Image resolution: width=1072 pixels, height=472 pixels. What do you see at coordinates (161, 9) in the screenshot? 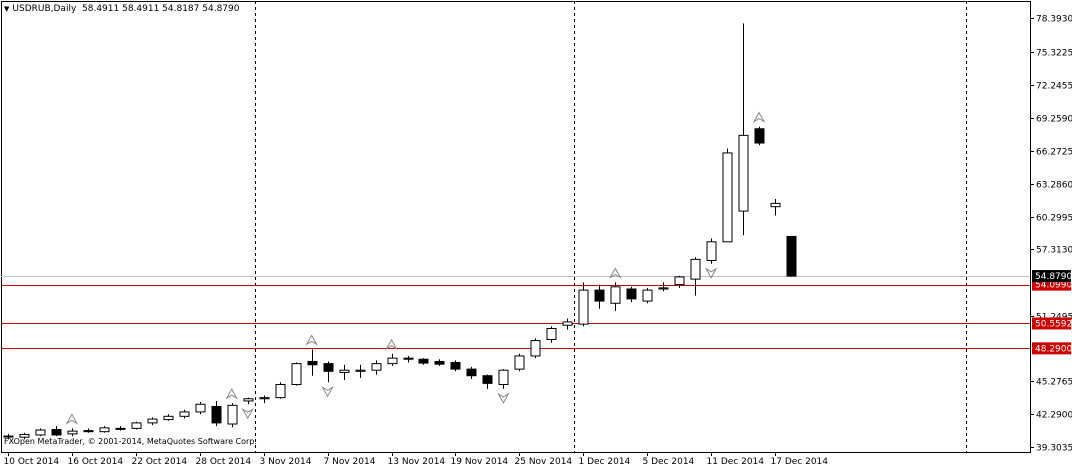
I see `ohlc-readout: 58.4911 58.4911 54.8187 54.8790` at bounding box center [161, 9].